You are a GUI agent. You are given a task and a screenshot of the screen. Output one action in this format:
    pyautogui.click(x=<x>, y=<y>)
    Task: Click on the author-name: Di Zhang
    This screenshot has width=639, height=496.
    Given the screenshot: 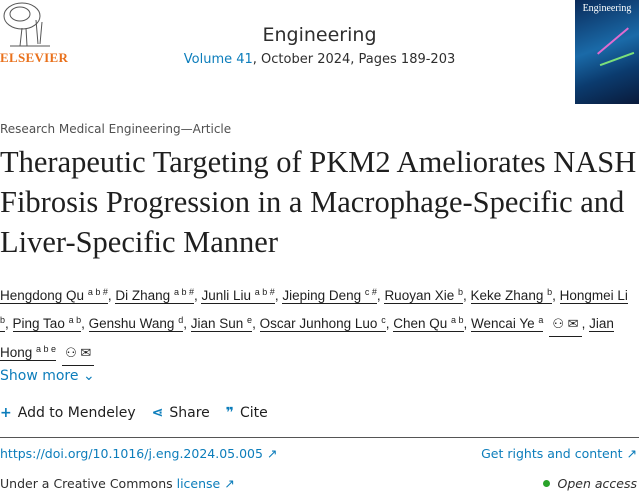 What is the action you would take?
    pyautogui.click(x=143, y=295)
    